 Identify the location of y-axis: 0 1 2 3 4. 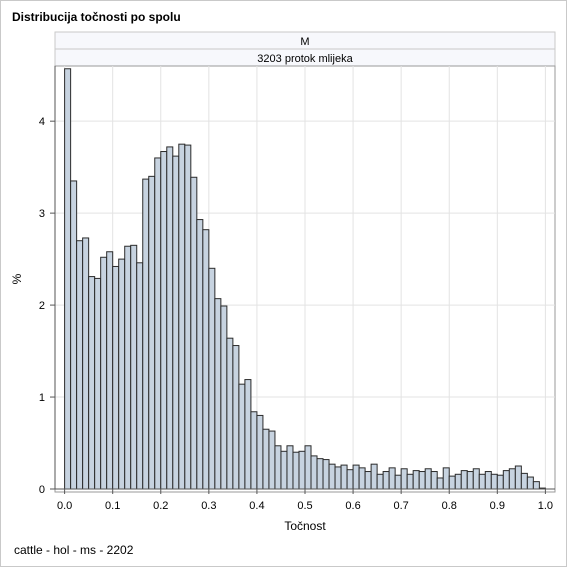
(47, 281).